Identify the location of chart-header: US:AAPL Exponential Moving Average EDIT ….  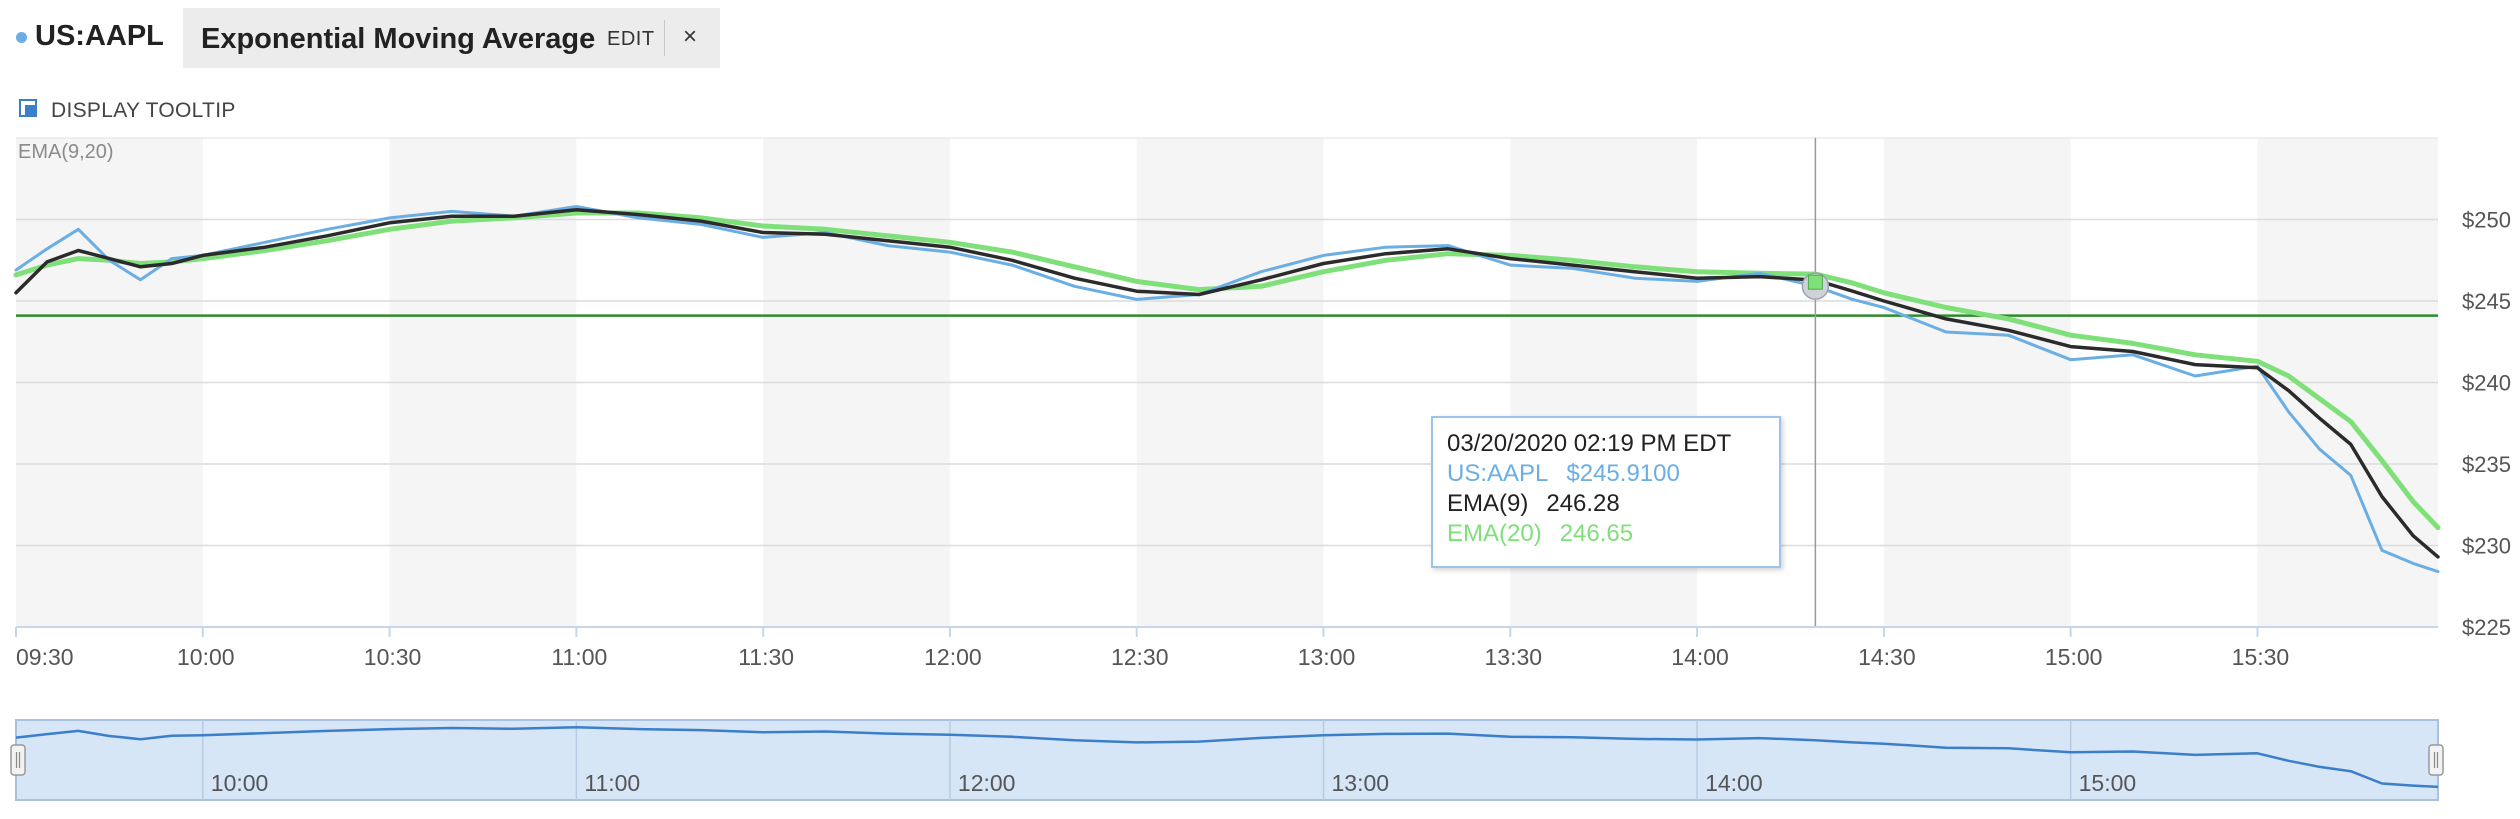
(1260, 40).